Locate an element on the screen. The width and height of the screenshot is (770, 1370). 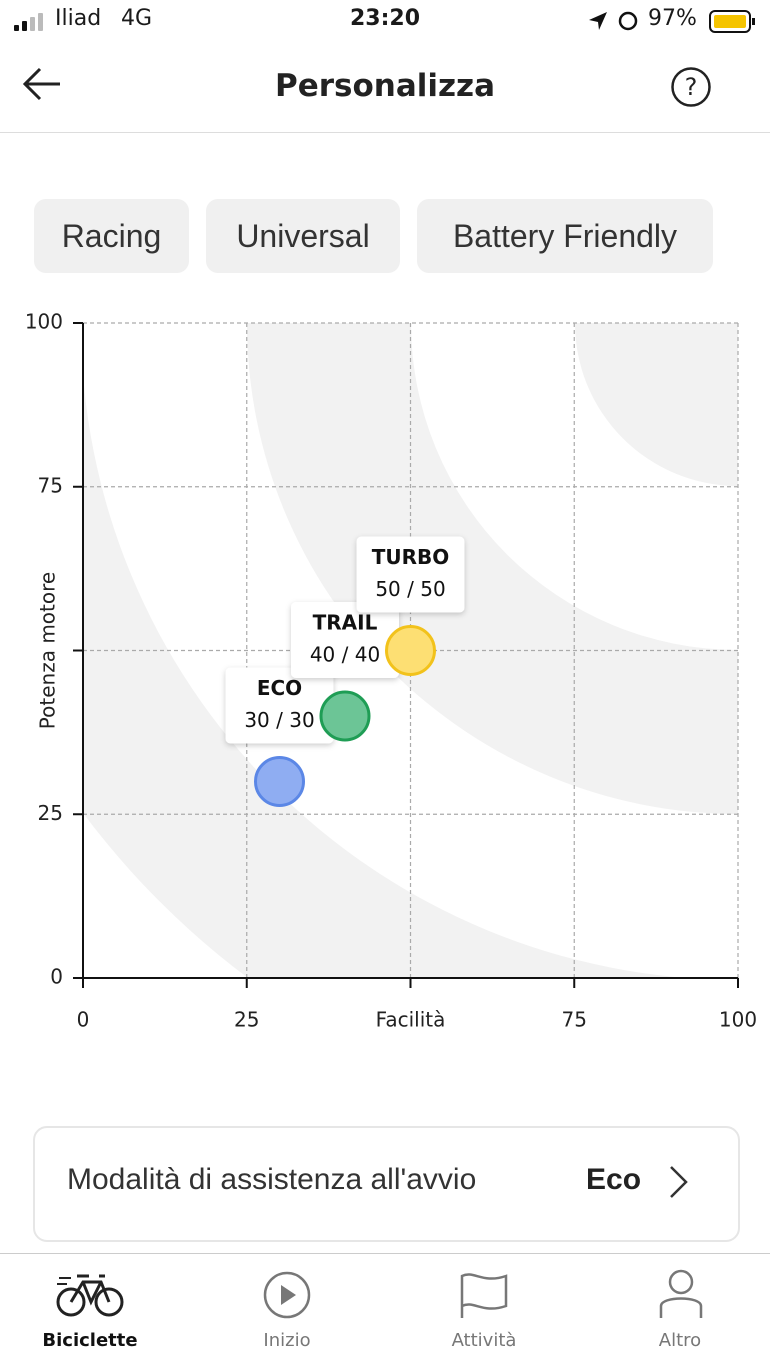
setting-label: Modalità di assistenza all'avvio is located at coordinates (272, 1179).